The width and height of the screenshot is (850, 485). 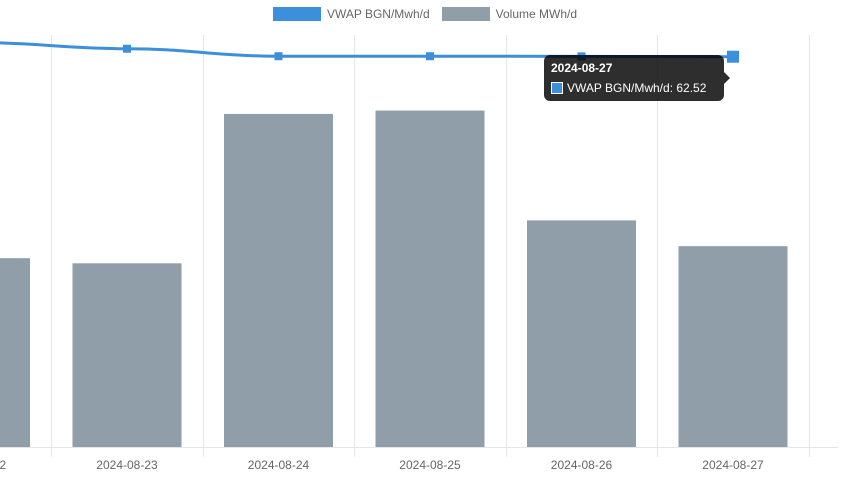 What do you see at coordinates (557, 88) in the screenshot?
I see `tooltip-swatch` at bounding box center [557, 88].